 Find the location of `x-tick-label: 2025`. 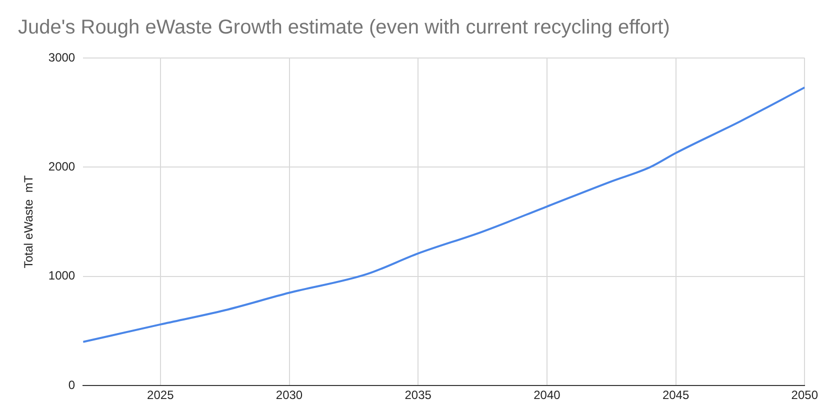

x-tick-label: 2025 is located at coordinates (160, 395).